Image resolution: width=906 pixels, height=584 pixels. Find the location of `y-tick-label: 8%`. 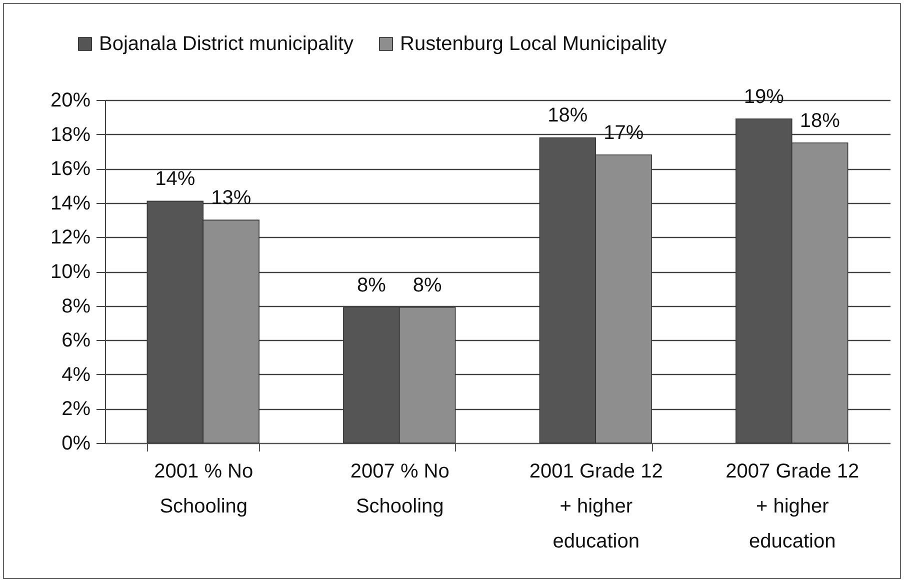

y-tick-label: 8% is located at coordinates (76, 306).